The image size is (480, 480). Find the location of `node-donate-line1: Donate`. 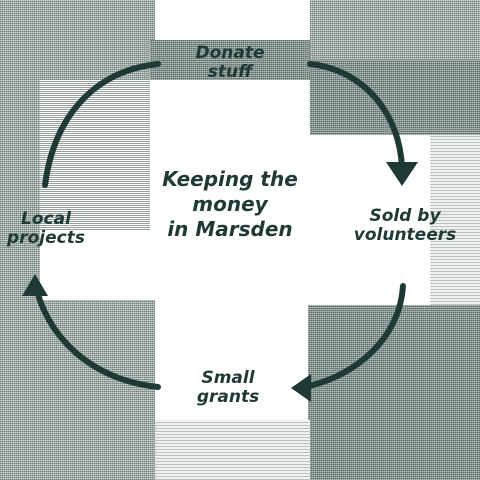

node-donate-line1: Donate is located at coordinates (230, 53).